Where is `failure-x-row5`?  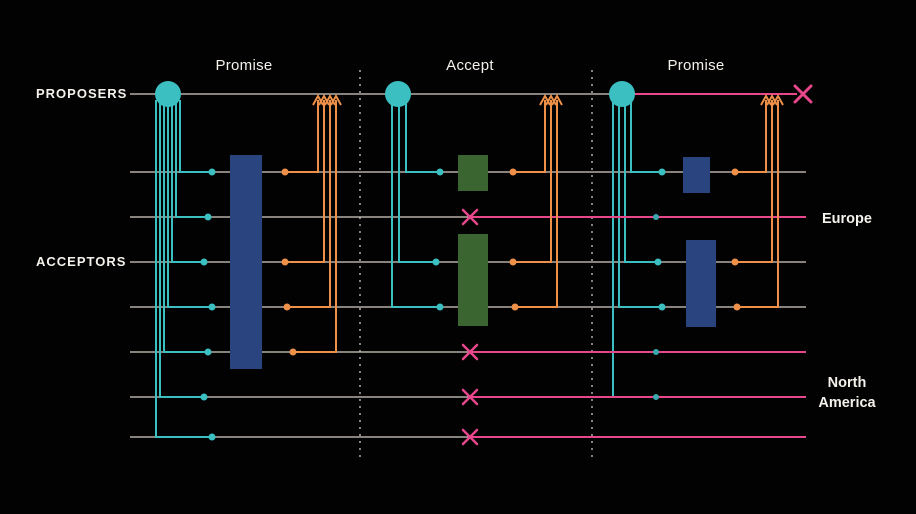
failure-x-row5 is located at coordinates (470, 352).